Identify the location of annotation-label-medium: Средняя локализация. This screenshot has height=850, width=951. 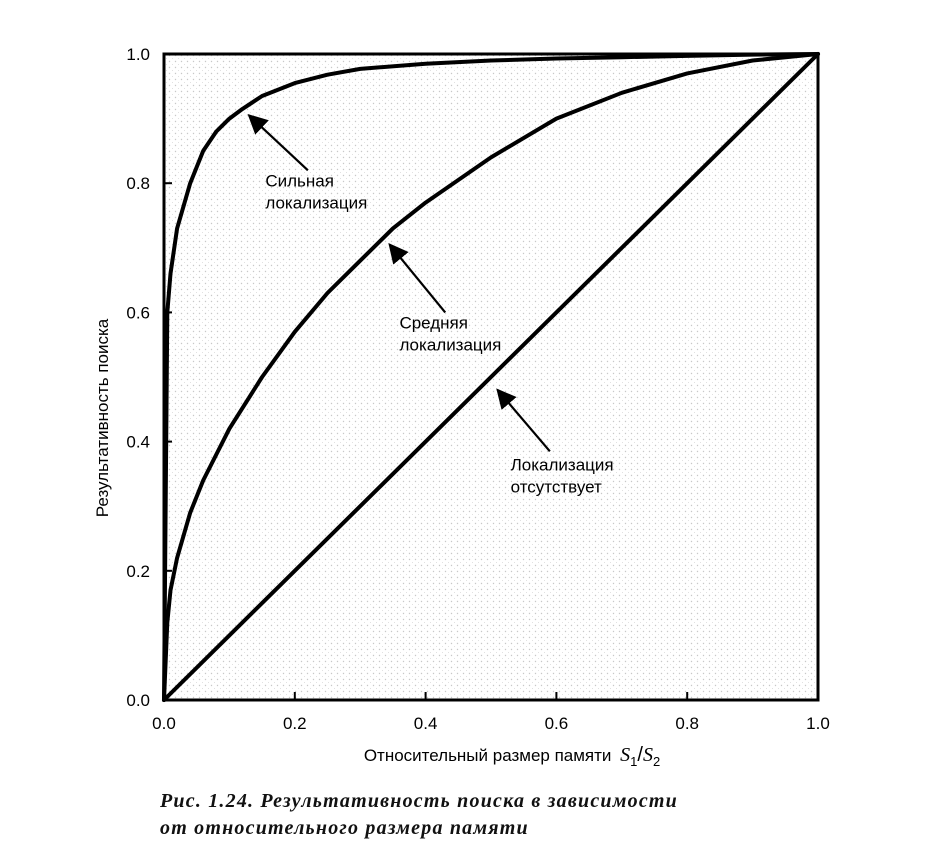
(450, 334).